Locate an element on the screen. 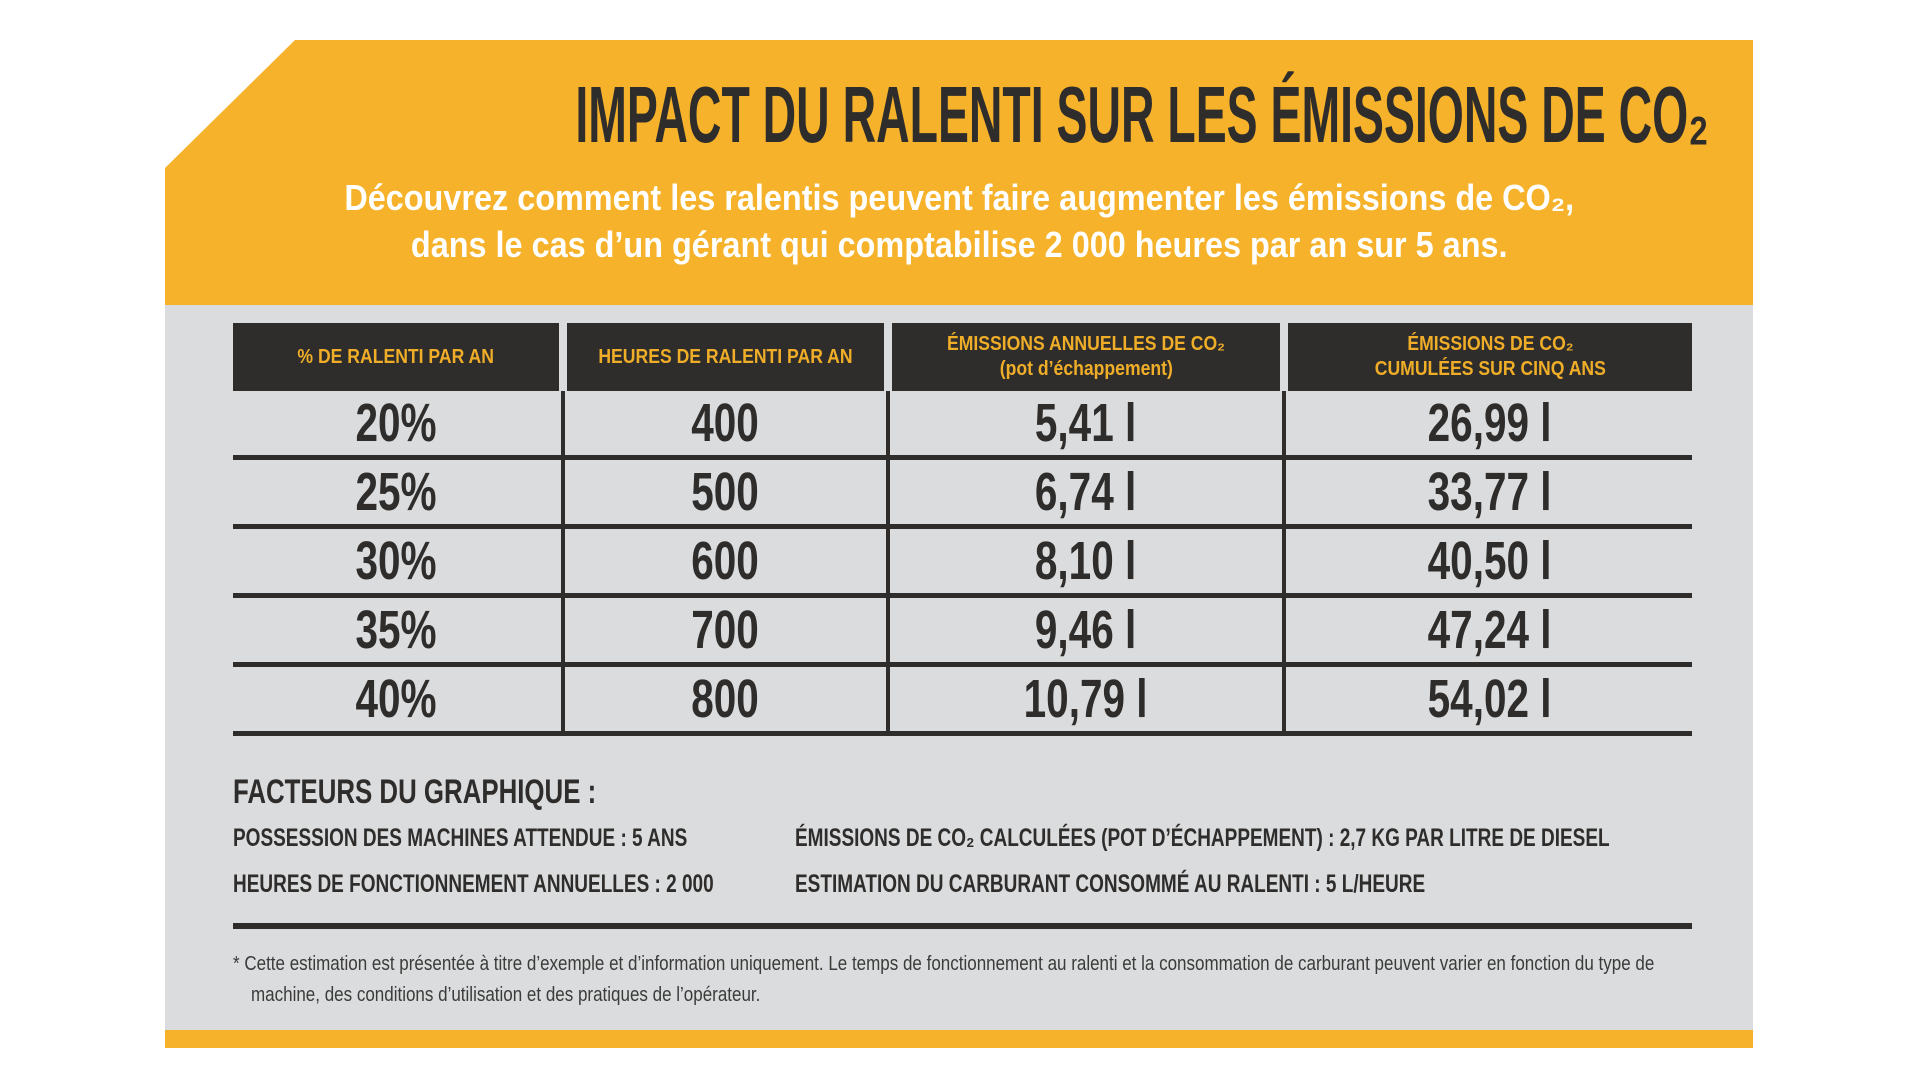  table-cell: 47,24 l is located at coordinates (1490, 630).